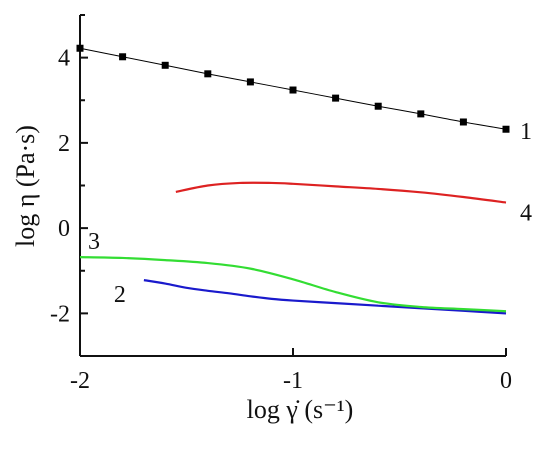  What do you see at coordinates (64, 229) in the screenshot?
I see `y-tick-label: 0` at bounding box center [64, 229].